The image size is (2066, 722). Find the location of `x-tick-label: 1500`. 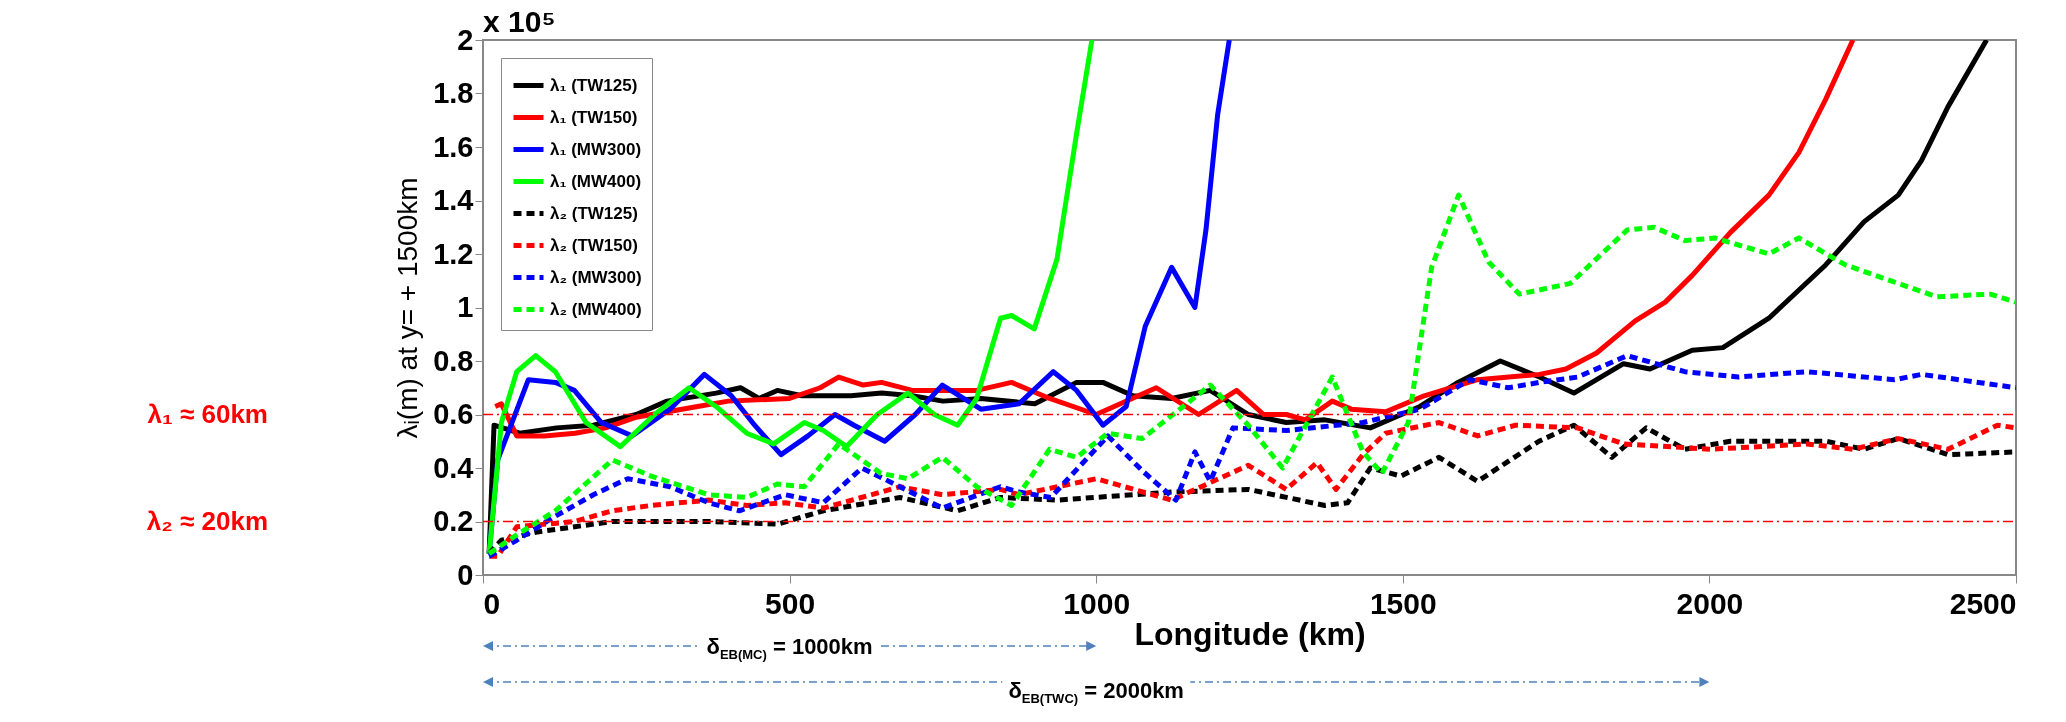

x-tick-label: 1500 is located at coordinates (1403, 603).